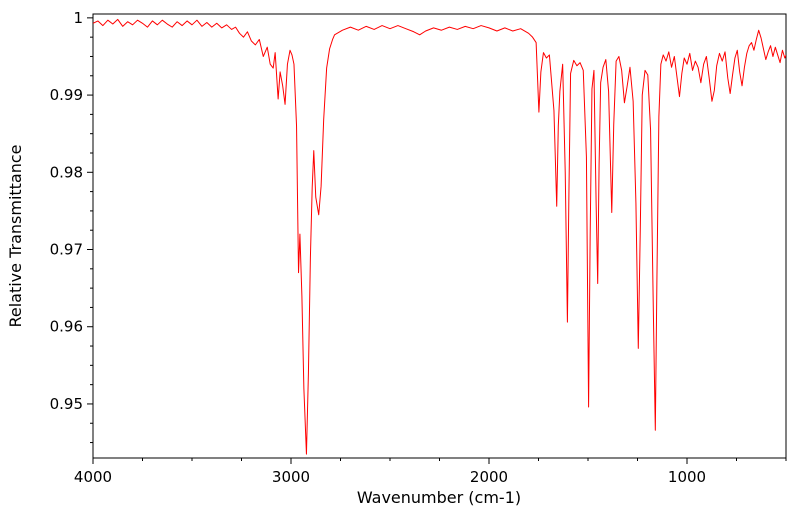 This screenshot has width=799, height=520. Describe the element at coordinates (15, 235) in the screenshot. I see `y-axis-title: Relative Transmittance` at that location.